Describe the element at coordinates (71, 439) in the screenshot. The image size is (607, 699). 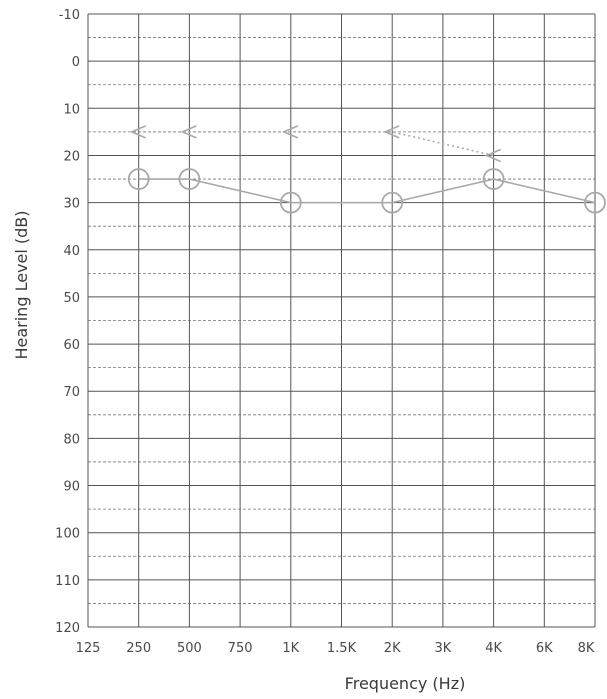
I see `y-tick-label: 80` at that location.